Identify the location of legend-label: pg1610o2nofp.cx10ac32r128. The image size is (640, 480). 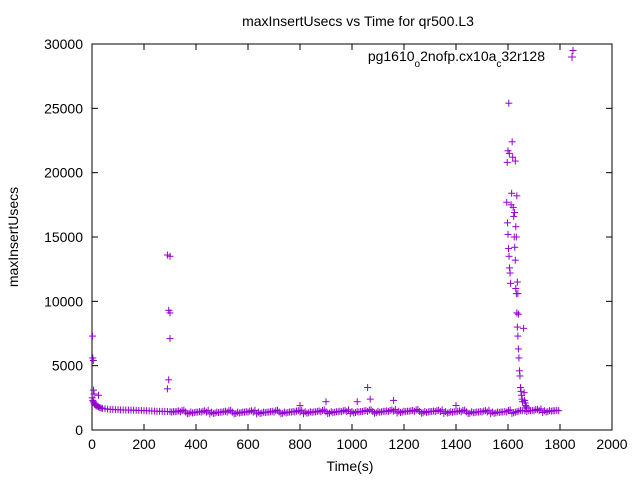
(456, 59).